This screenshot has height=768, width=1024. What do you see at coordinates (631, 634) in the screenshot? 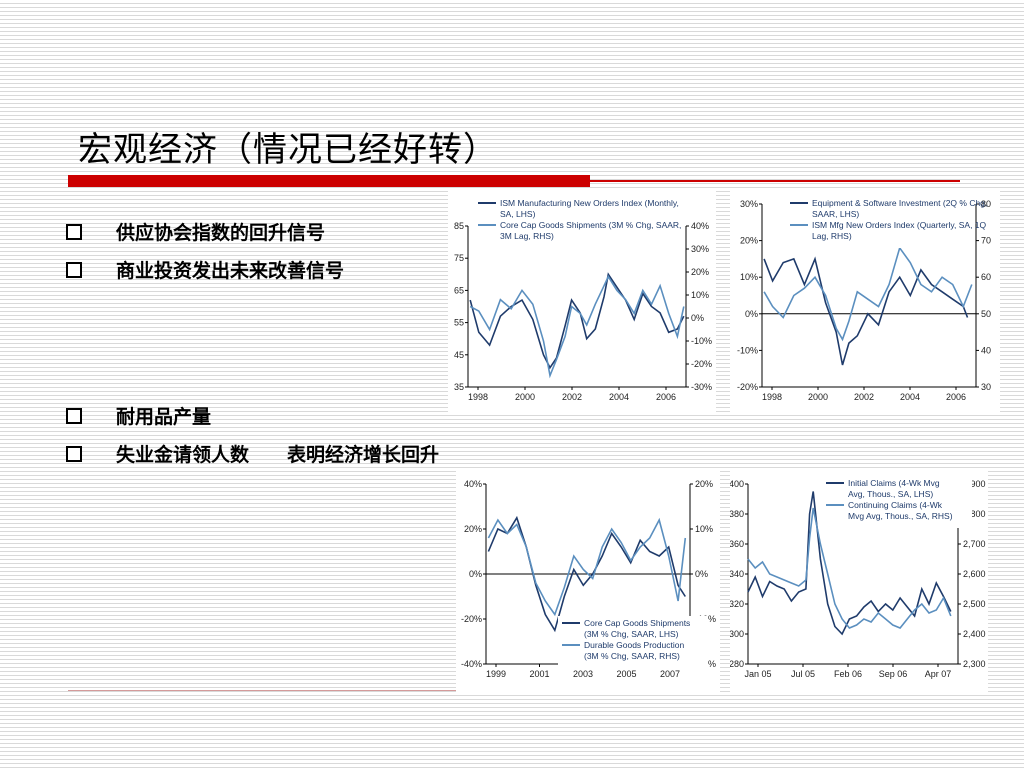
I see `legend-label: (3M % Chg, SAAR, LHS)` at bounding box center [631, 634].